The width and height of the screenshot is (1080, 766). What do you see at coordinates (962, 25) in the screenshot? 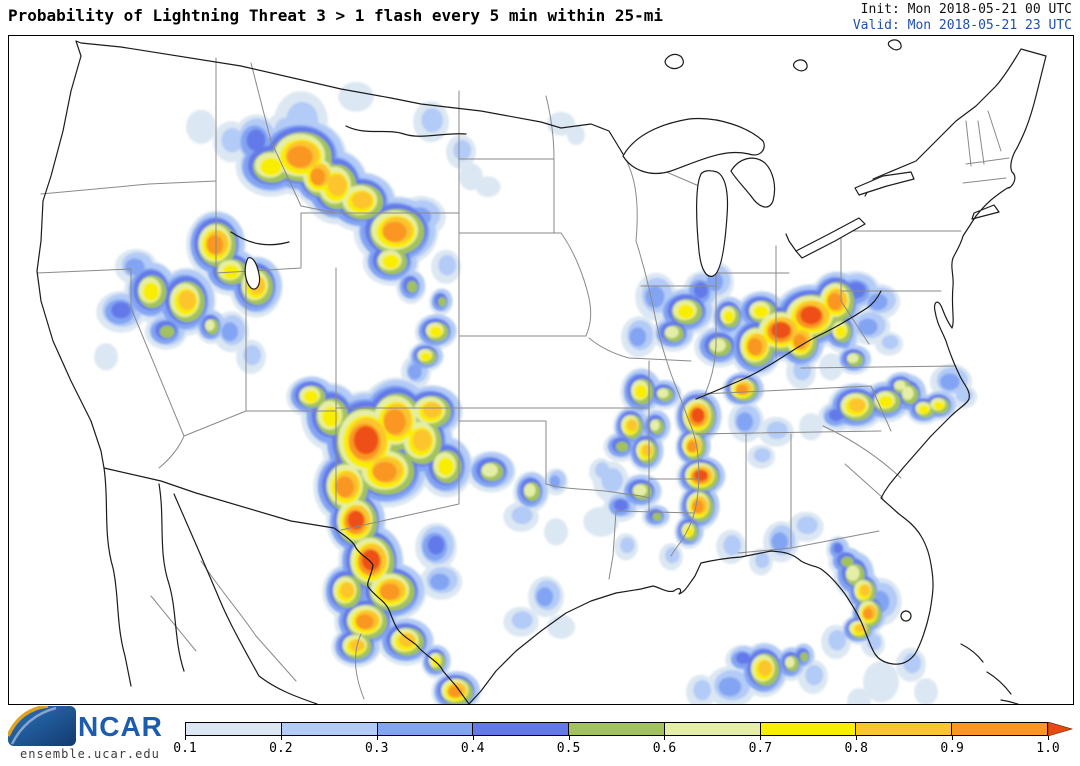
I see `valid-time: Valid: Mon 2018-05-21 23 UTC` at bounding box center [962, 25].